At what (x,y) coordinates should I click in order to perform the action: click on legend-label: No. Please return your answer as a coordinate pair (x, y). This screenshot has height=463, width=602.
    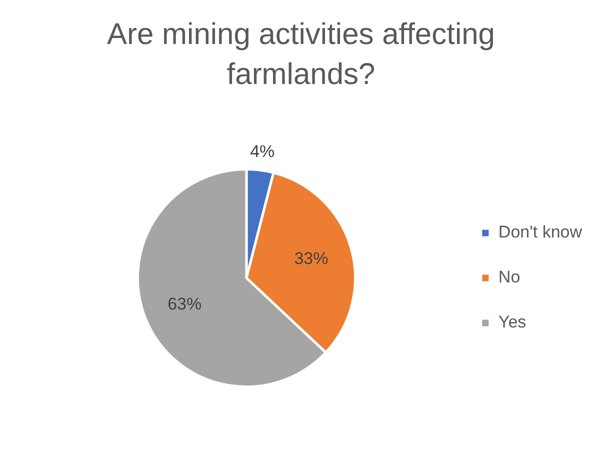
    Looking at the image, I should click on (509, 277).